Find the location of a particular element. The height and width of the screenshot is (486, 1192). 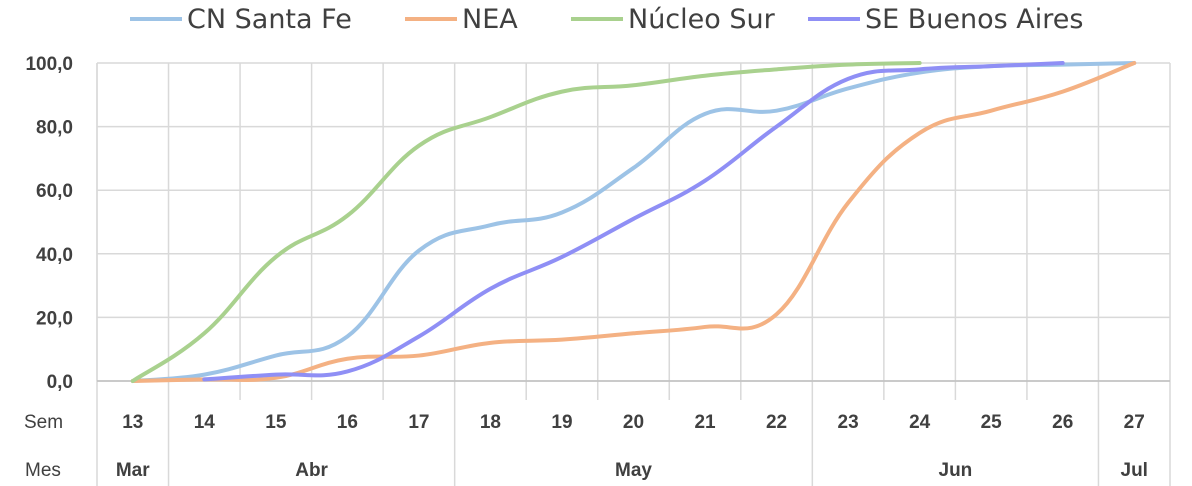

y-tick-label: 20,0 is located at coordinates (54, 318).